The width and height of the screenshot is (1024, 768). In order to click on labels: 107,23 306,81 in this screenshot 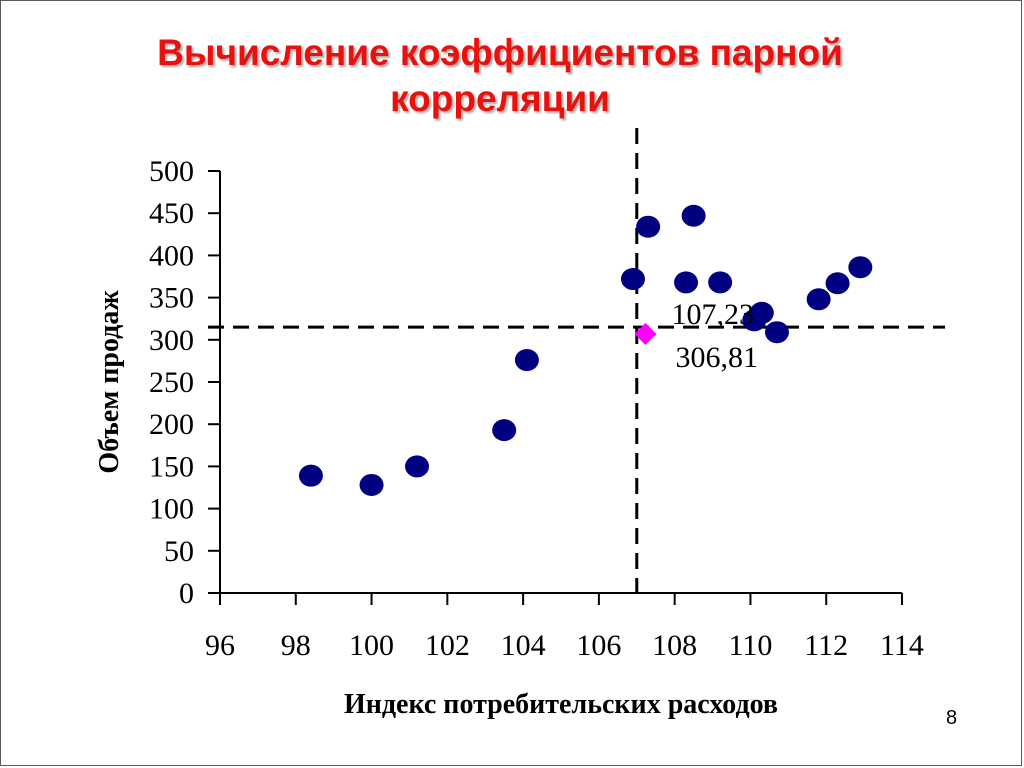, I will do `click(714, 336)`.